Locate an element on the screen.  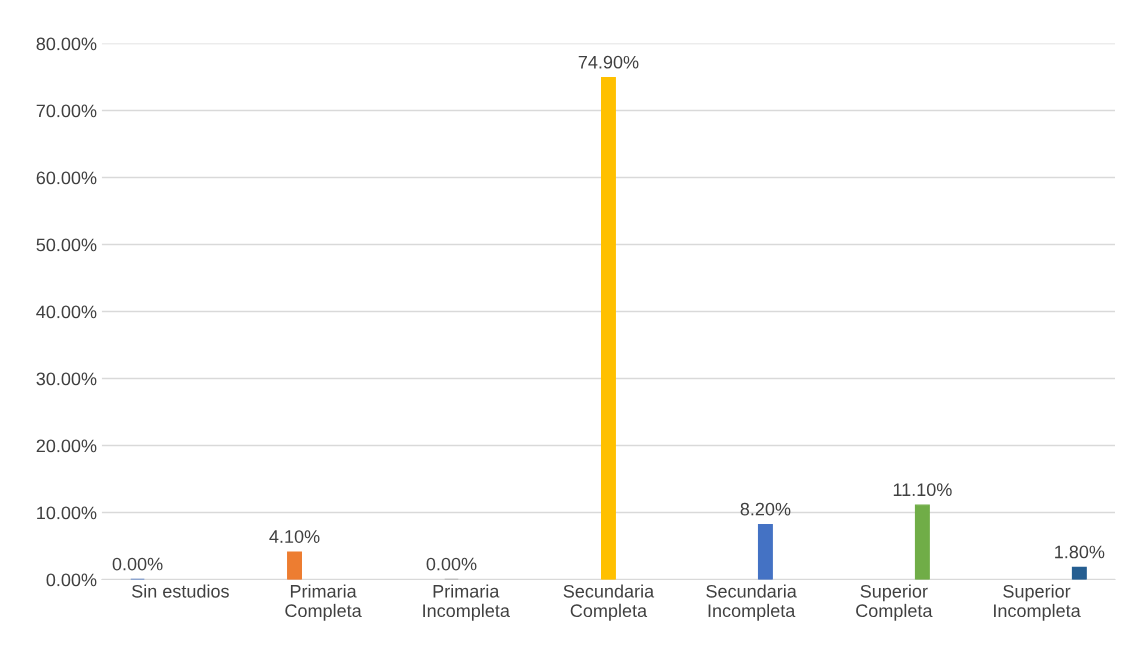
y-tick-label: 70.00% is located at coordinates (66, 111).